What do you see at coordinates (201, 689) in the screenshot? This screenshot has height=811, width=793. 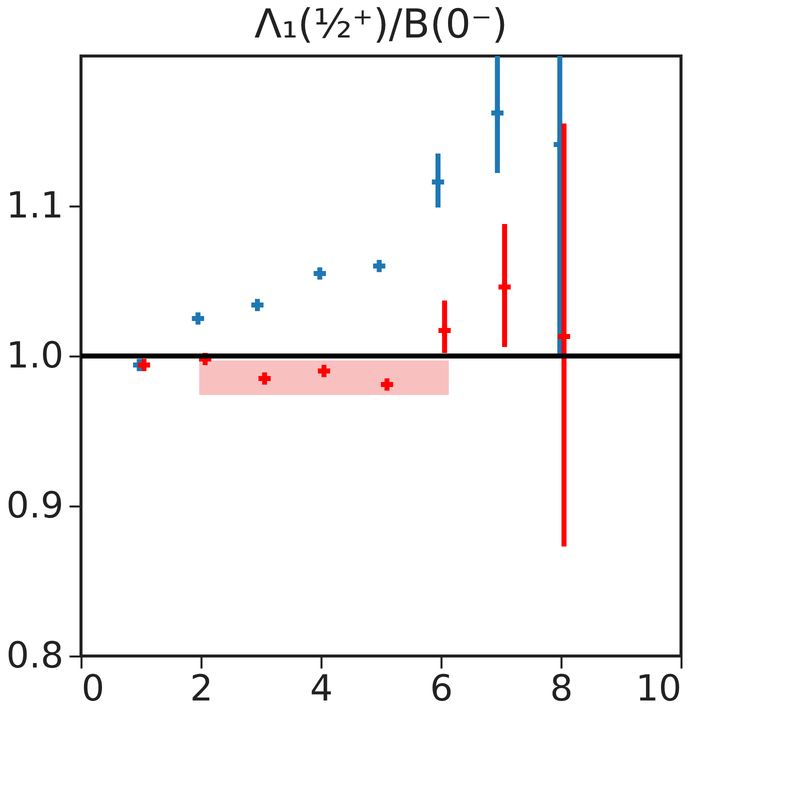 I see `x-tick-label: 2` at bounding box center [201, 689].